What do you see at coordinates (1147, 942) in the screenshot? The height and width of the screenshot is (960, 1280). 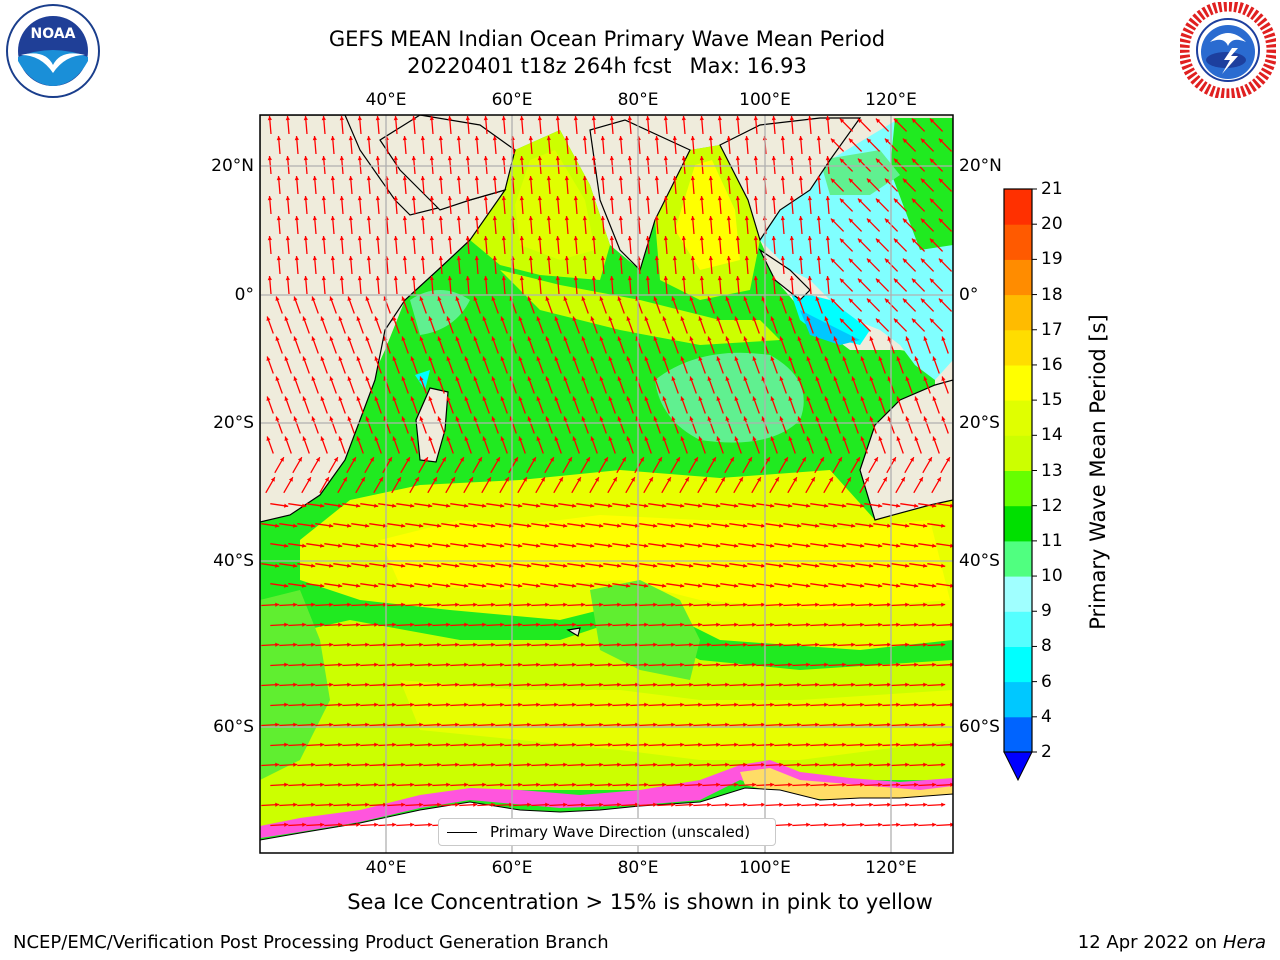 I see `footer-date-text: 12 Apr 2022 on` at bounding box center [1147, 942].